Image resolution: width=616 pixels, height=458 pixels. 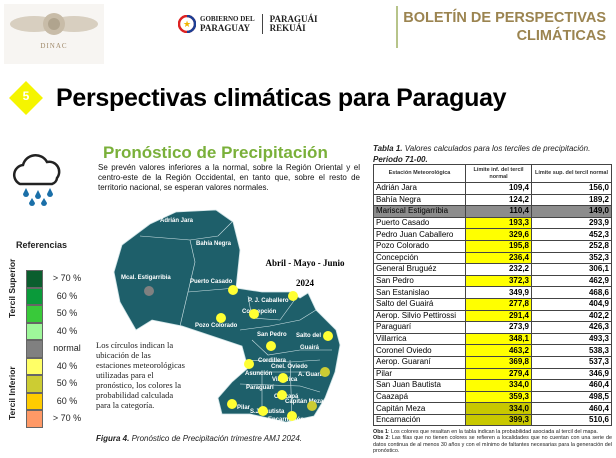 I want to click on table-cell: 232,2, so click(x=498, y=269).